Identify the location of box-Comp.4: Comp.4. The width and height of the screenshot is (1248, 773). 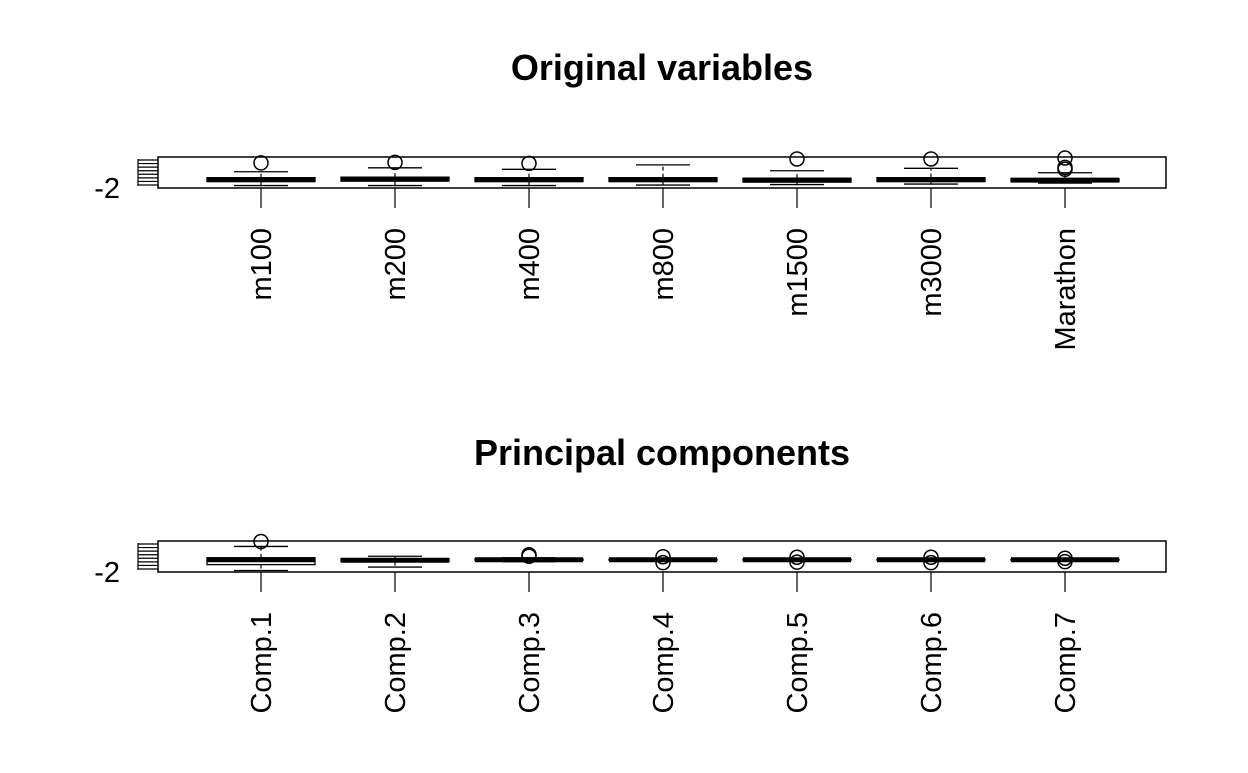
(663, 631).